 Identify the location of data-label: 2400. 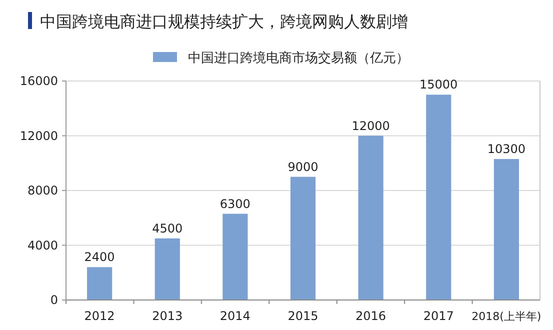
(99, 257).